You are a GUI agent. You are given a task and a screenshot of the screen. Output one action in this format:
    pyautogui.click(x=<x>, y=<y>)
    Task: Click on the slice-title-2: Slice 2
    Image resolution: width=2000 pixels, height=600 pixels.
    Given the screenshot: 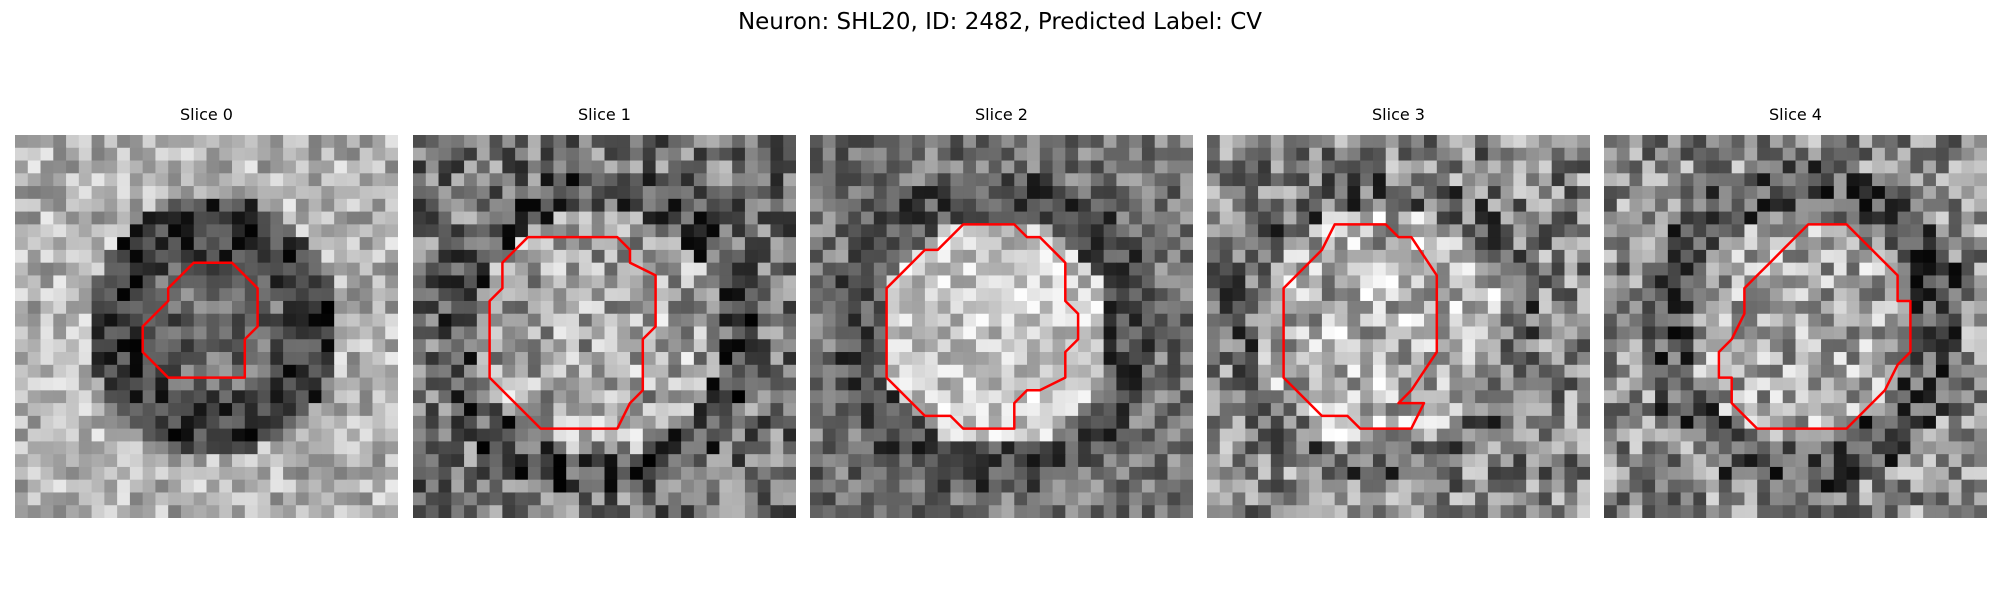 What is the action you would take?
    pyautogui.click(x=1001, y=114)
    